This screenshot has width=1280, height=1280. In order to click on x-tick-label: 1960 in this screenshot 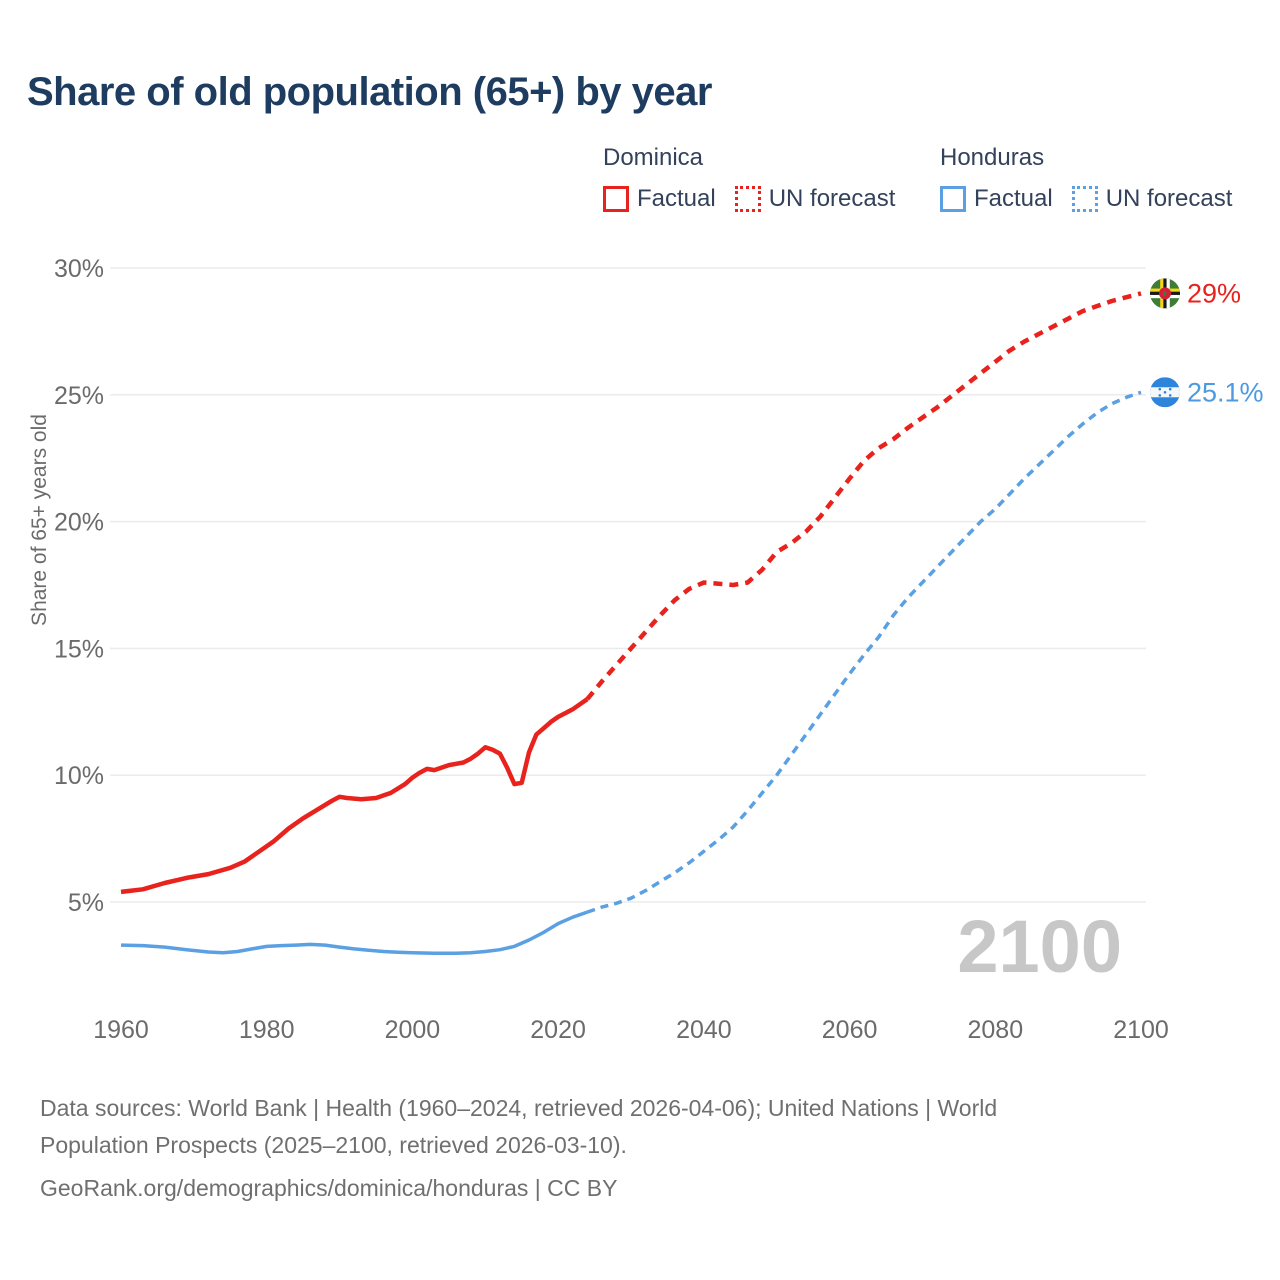, I will do `click(121, 1030)`.